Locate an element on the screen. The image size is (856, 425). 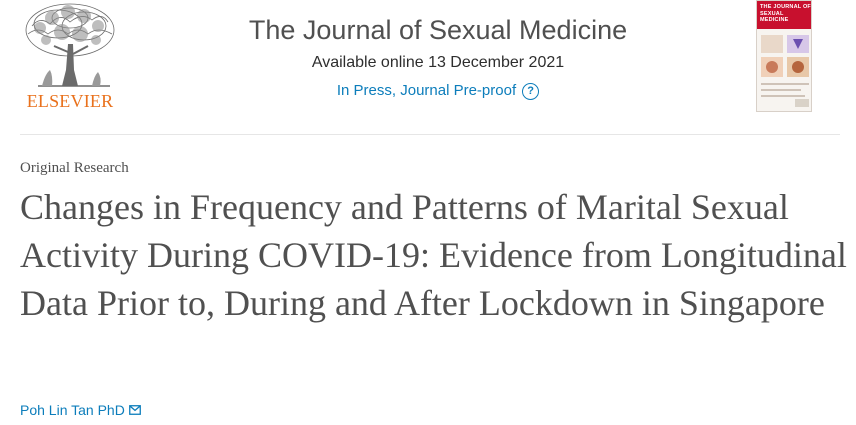
cover-band is located at coordinates (784, 15).